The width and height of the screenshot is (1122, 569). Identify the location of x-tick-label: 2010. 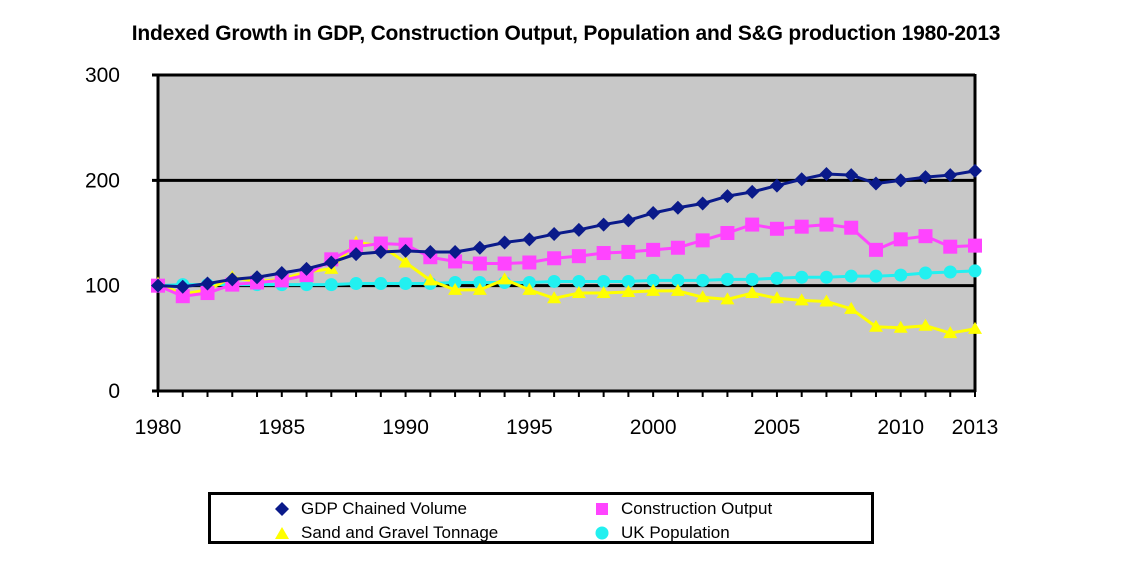
(900, 427).